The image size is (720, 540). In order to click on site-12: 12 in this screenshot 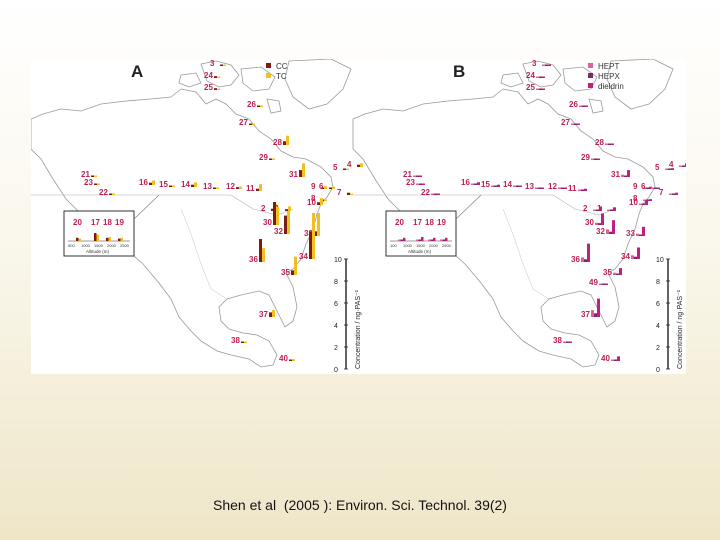, I will do `click(234, 186)`.